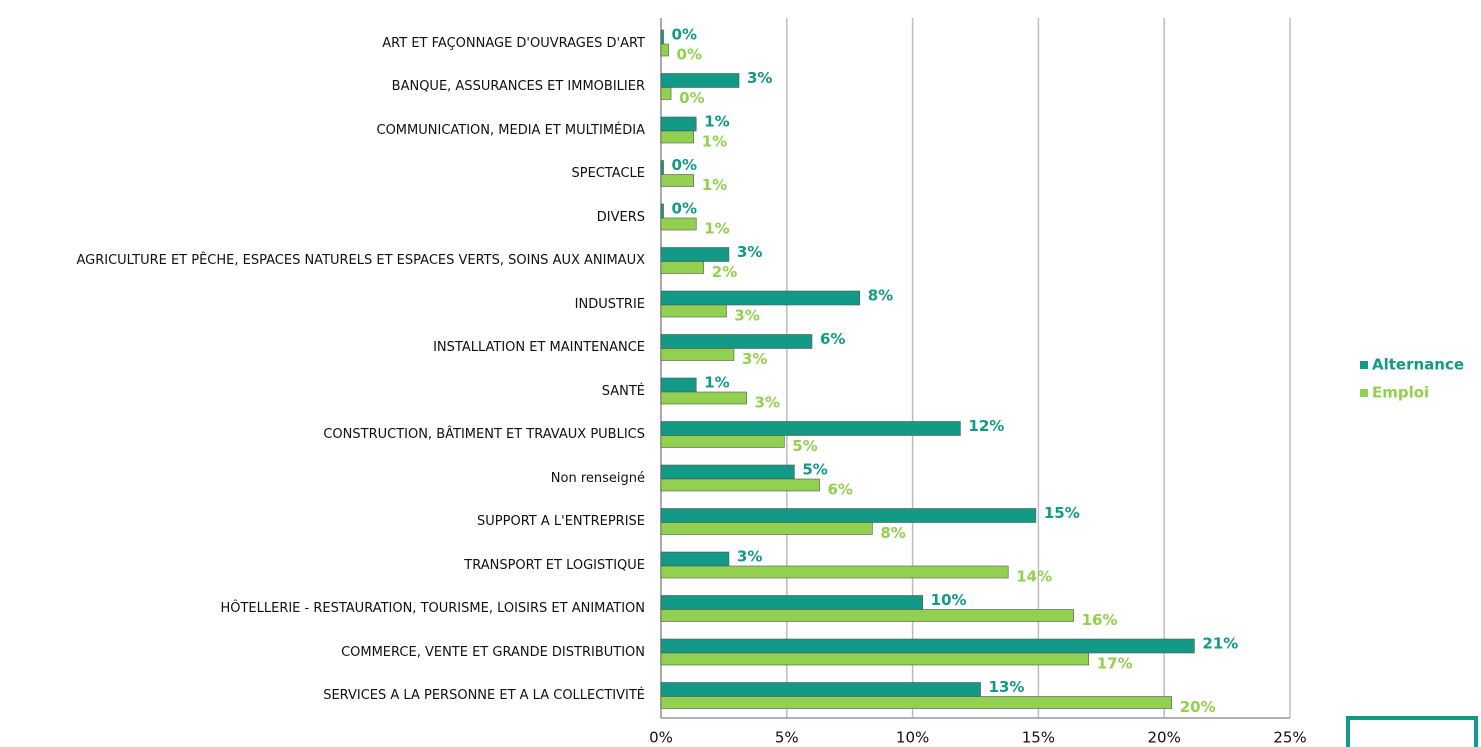 The image size is (1481, 747). I want to click on y-tick-text: TRANSPORT ET LOGISTIQUE, so click(554, 565).